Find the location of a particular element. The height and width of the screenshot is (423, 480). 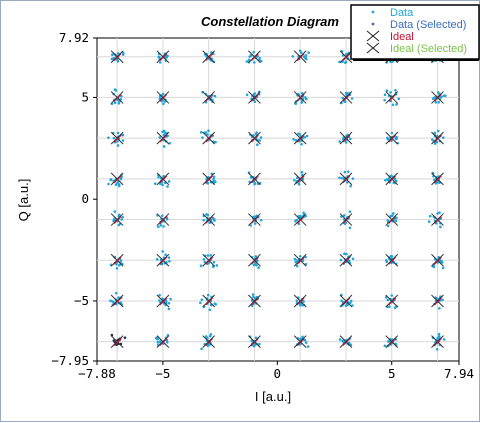

legend-label: Data (Selected) is located at coordinates (428, 25).